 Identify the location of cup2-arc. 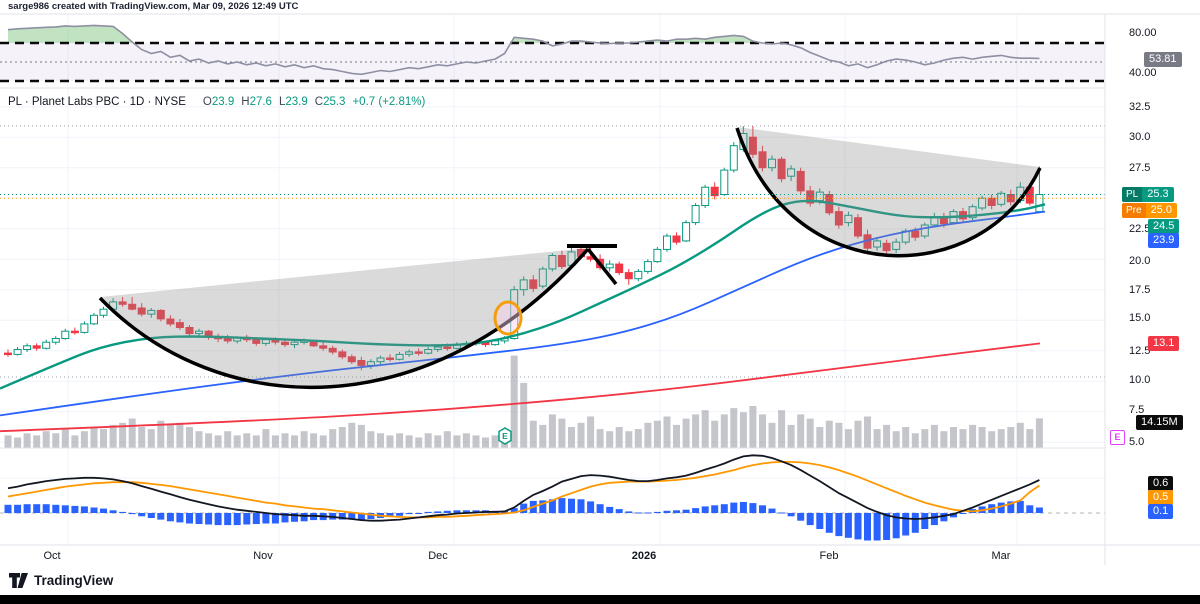
(888, 192).